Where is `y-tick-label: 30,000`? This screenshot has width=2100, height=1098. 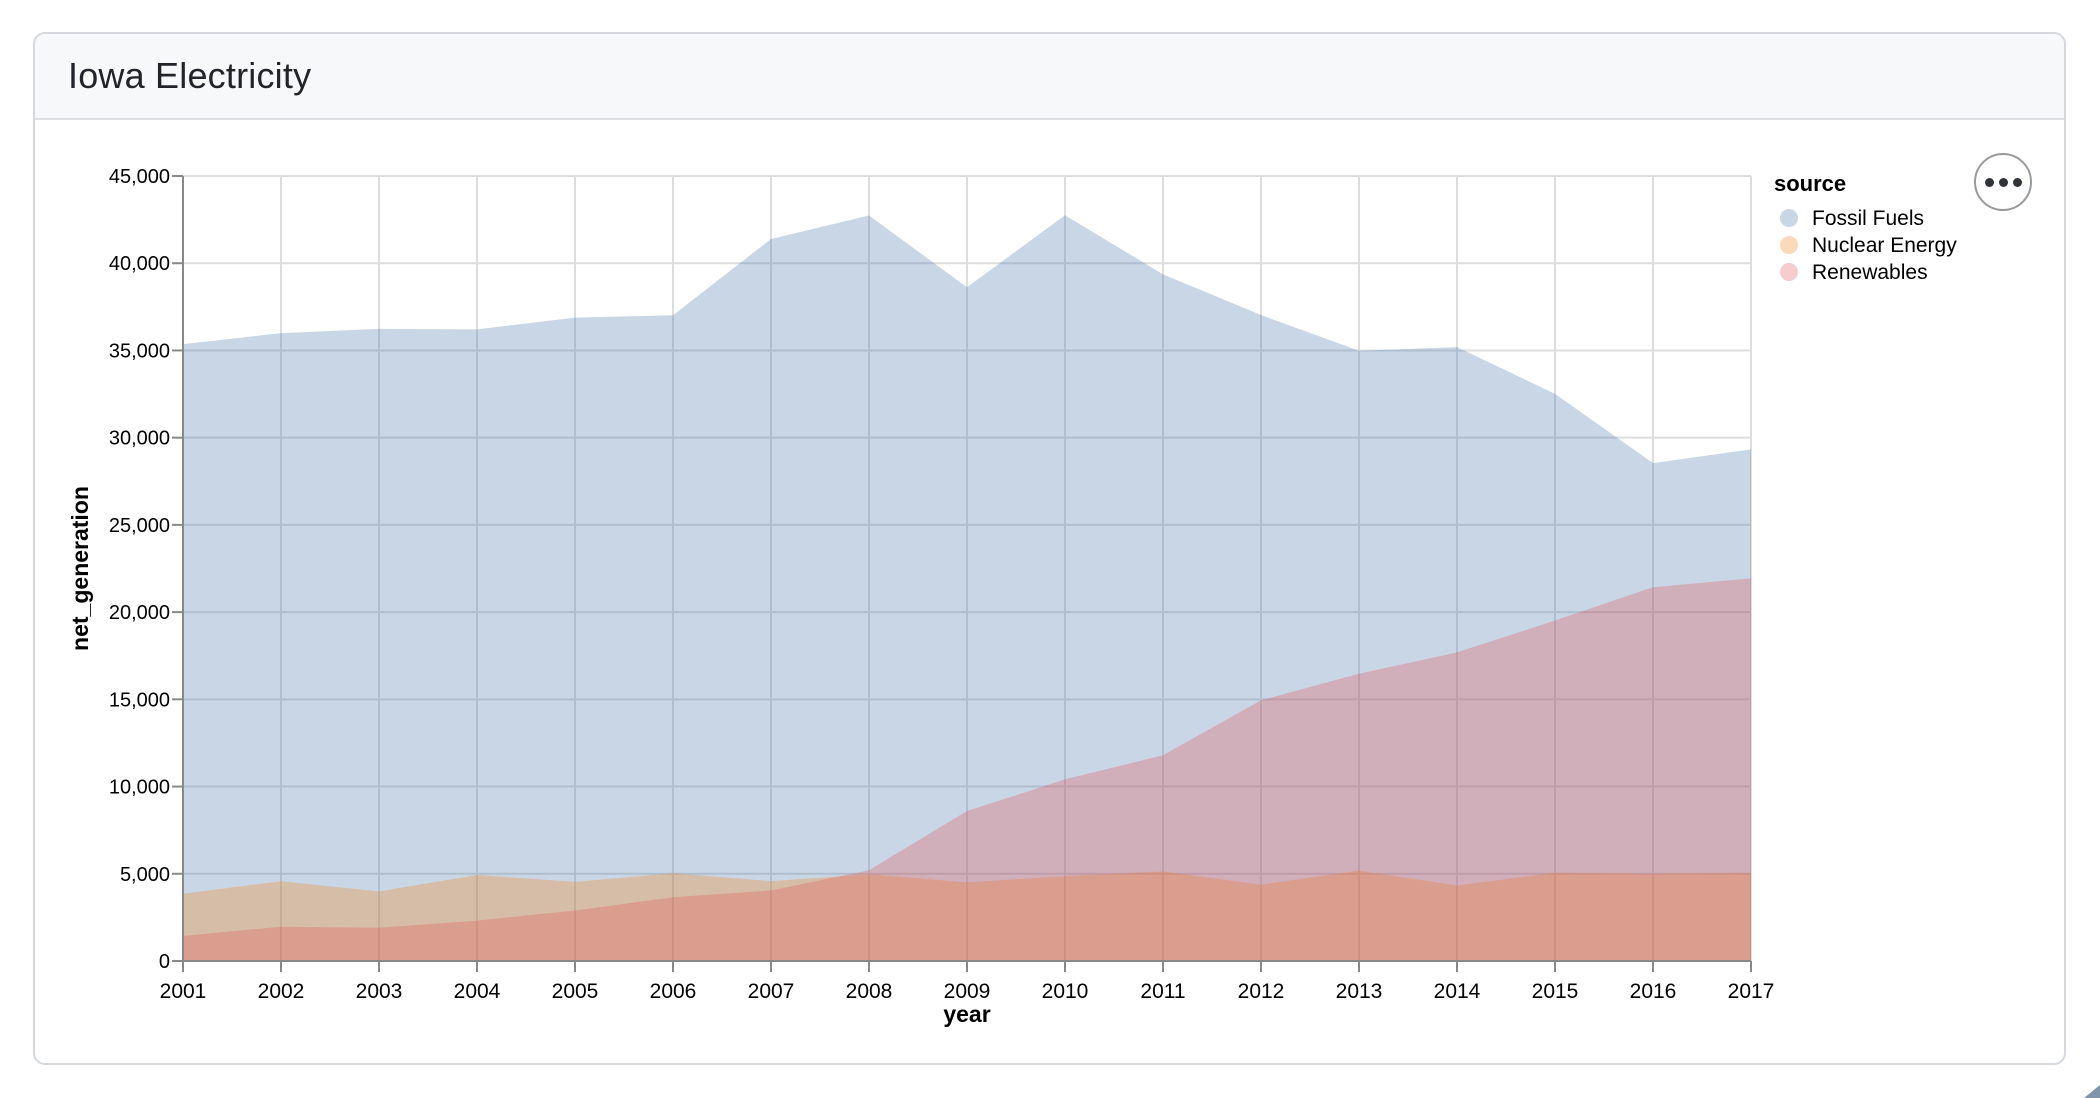 y-tick-label: 30,000 is located at coordinates (139, 439).